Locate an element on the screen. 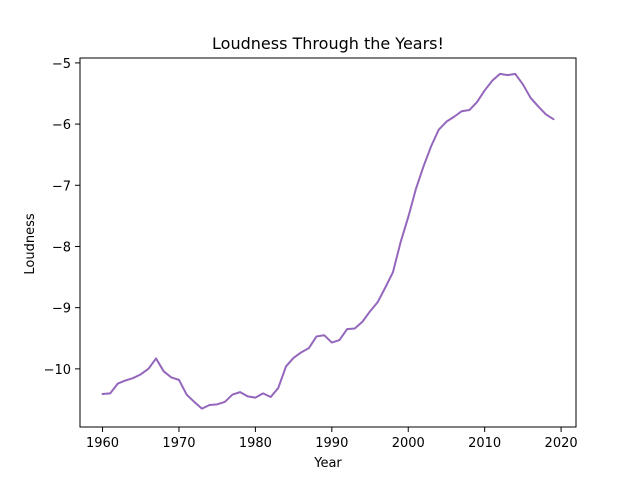 This screenshot has width=640, height=480. x-axis-label: Year is located at coordinates (327, 463).